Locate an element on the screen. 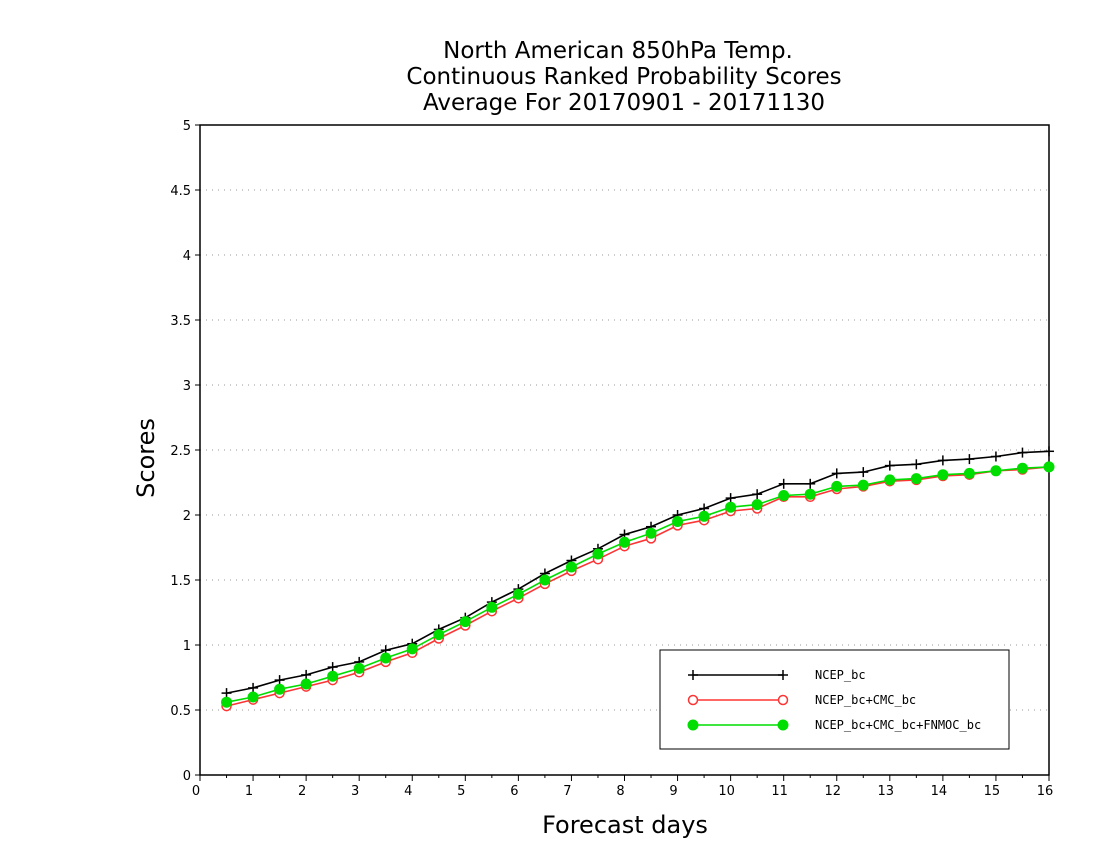 This screenshot has width=1100, height=850. y-tick-label: 1 is located at coordinates (187, 646).